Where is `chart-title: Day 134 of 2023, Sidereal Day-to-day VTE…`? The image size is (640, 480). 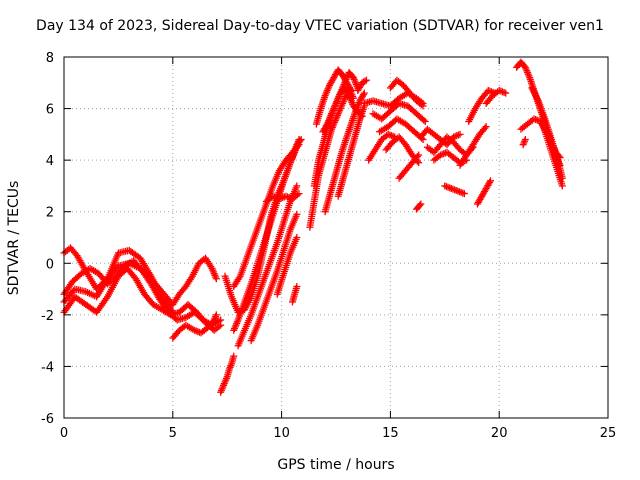
chart-title: Day 134 of 2023, Sidereal Day-to-day VTE… is located at coordinates (320, 26).